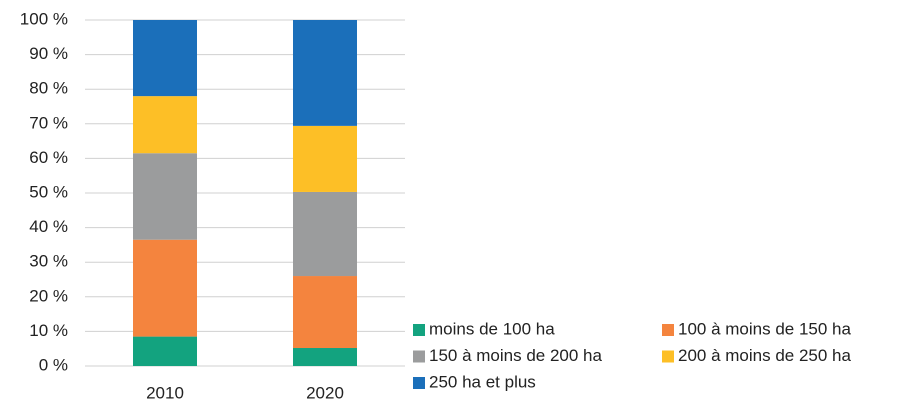 The width and height of the screenshot is (897, 400). Describe the element at coordinates (48, 226) in the screenshot. I see `y-tick-label: 40 %` at that location.